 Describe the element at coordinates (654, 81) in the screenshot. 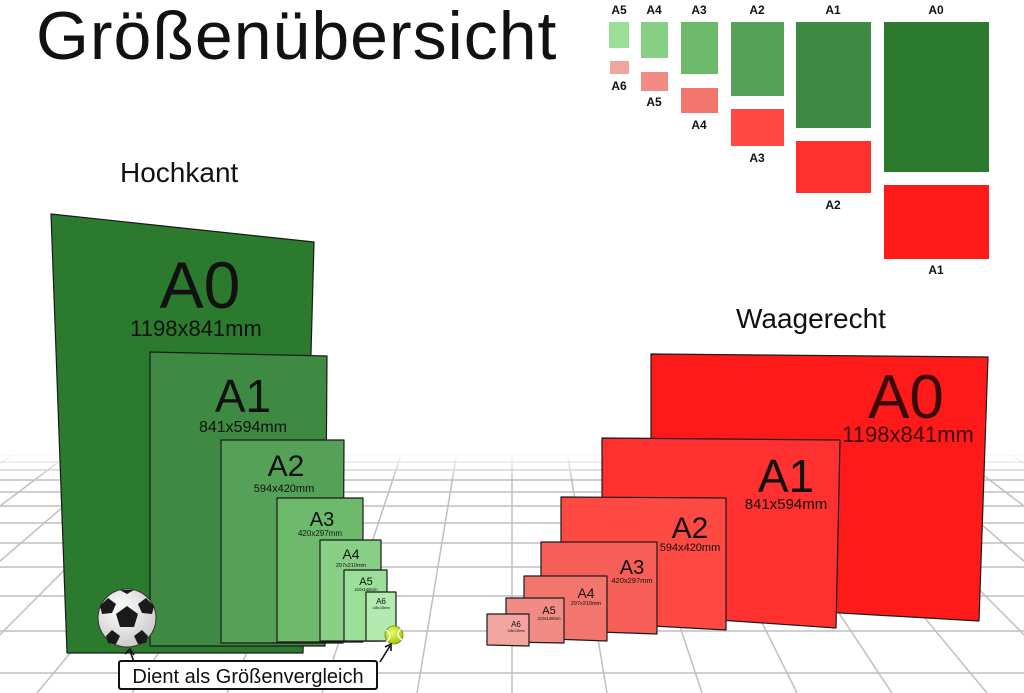

I see `overview-red-a5` at that location.